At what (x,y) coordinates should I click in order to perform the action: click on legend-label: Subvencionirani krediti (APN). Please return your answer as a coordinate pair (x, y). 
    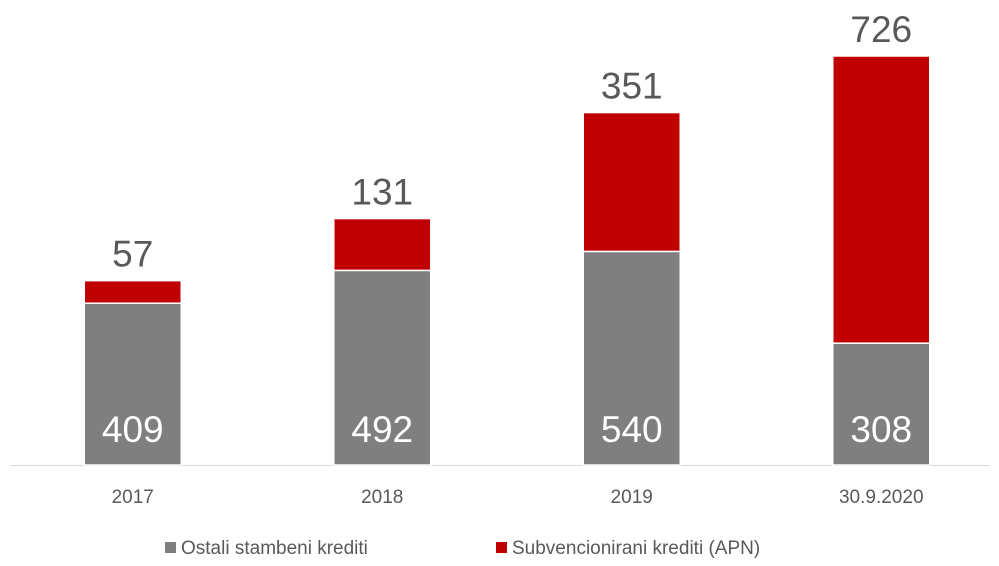
    Looking at the image, I should click on (636, 548).